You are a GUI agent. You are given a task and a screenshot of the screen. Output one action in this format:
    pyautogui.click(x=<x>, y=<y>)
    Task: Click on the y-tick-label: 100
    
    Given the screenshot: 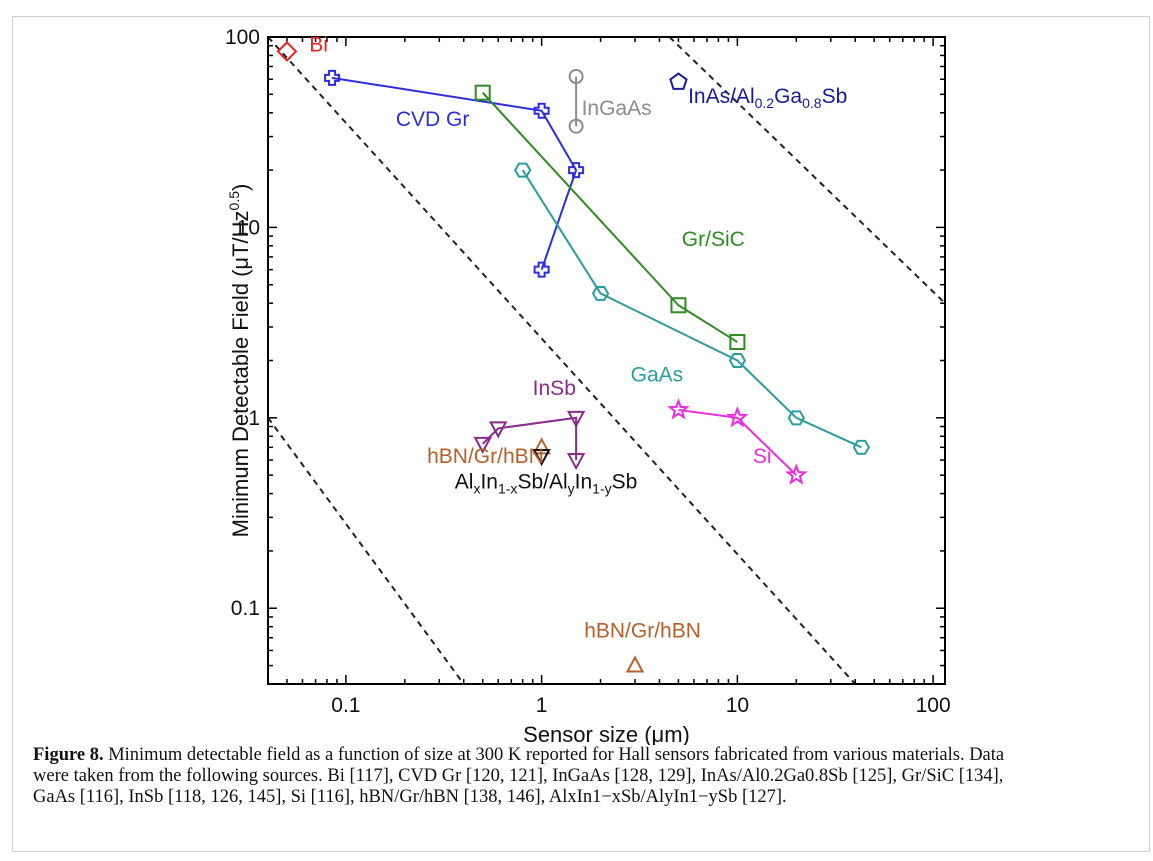 What is the action you would take?
    pyautogui.click(x=242, y=37)
    